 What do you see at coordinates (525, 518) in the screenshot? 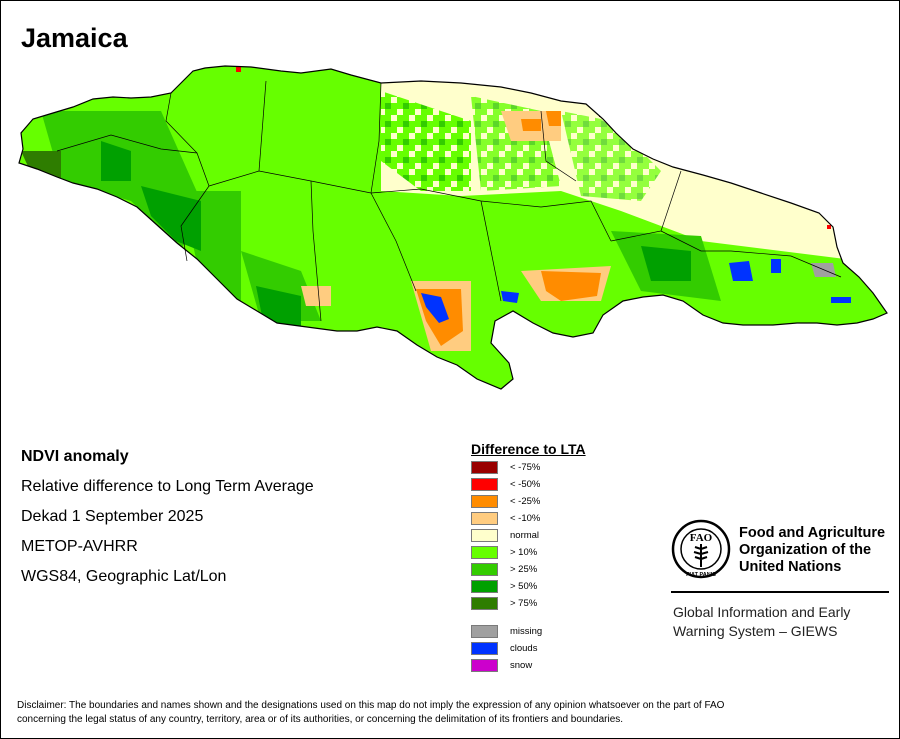
I see `legend-label: < -10%` at bounding box center [525, 518].